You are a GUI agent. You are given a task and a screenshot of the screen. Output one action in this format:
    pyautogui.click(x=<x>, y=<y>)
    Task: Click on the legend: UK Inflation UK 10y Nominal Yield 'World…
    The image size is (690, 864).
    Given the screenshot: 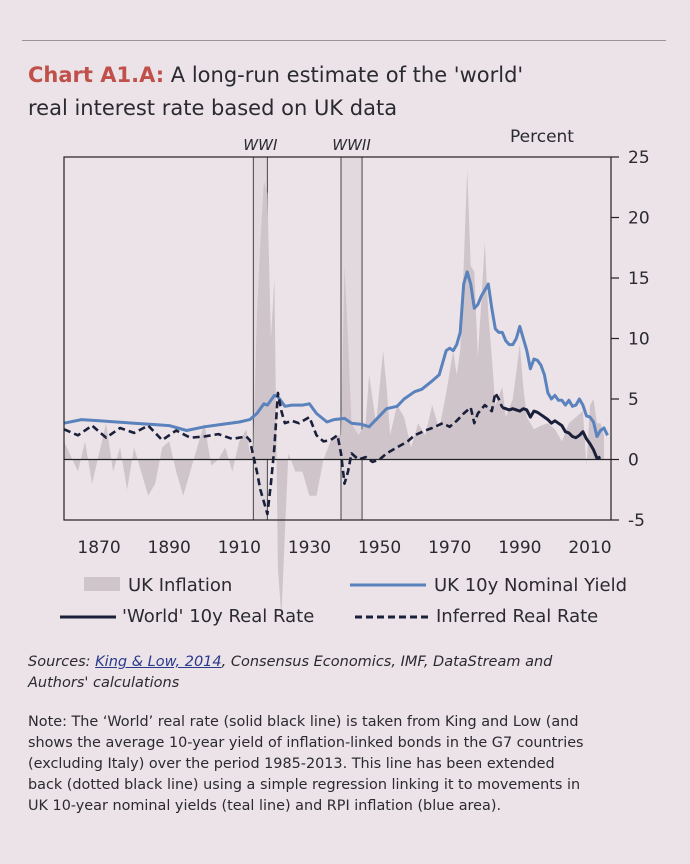 What is the action you would take?
    pyautogui.click(x=343, y=601)
    